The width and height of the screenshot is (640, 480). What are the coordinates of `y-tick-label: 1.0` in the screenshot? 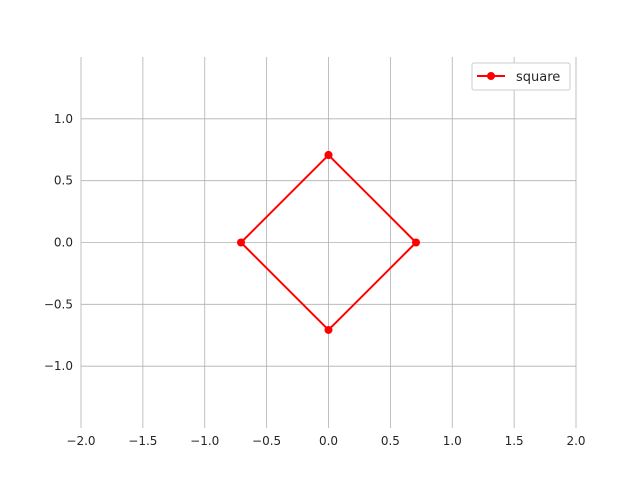 It's located at (63, 119).